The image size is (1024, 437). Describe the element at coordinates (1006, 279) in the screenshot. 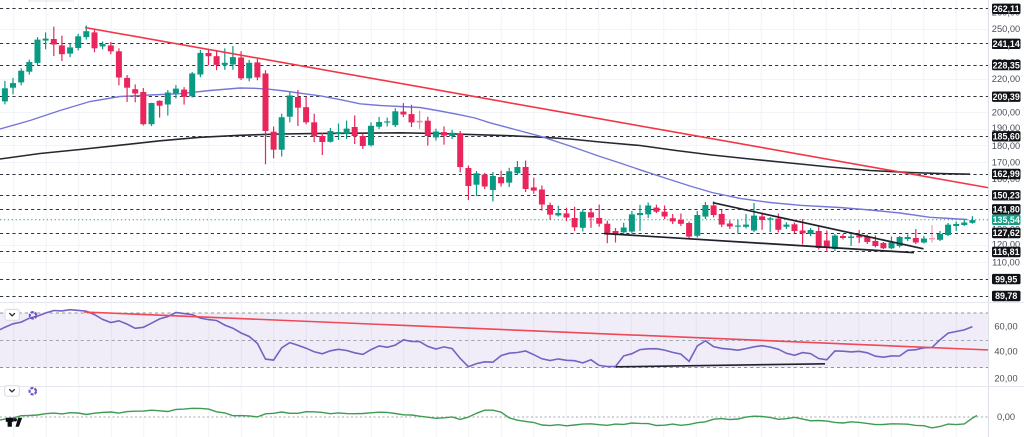

I see `svg-text: 99,95` at that location.